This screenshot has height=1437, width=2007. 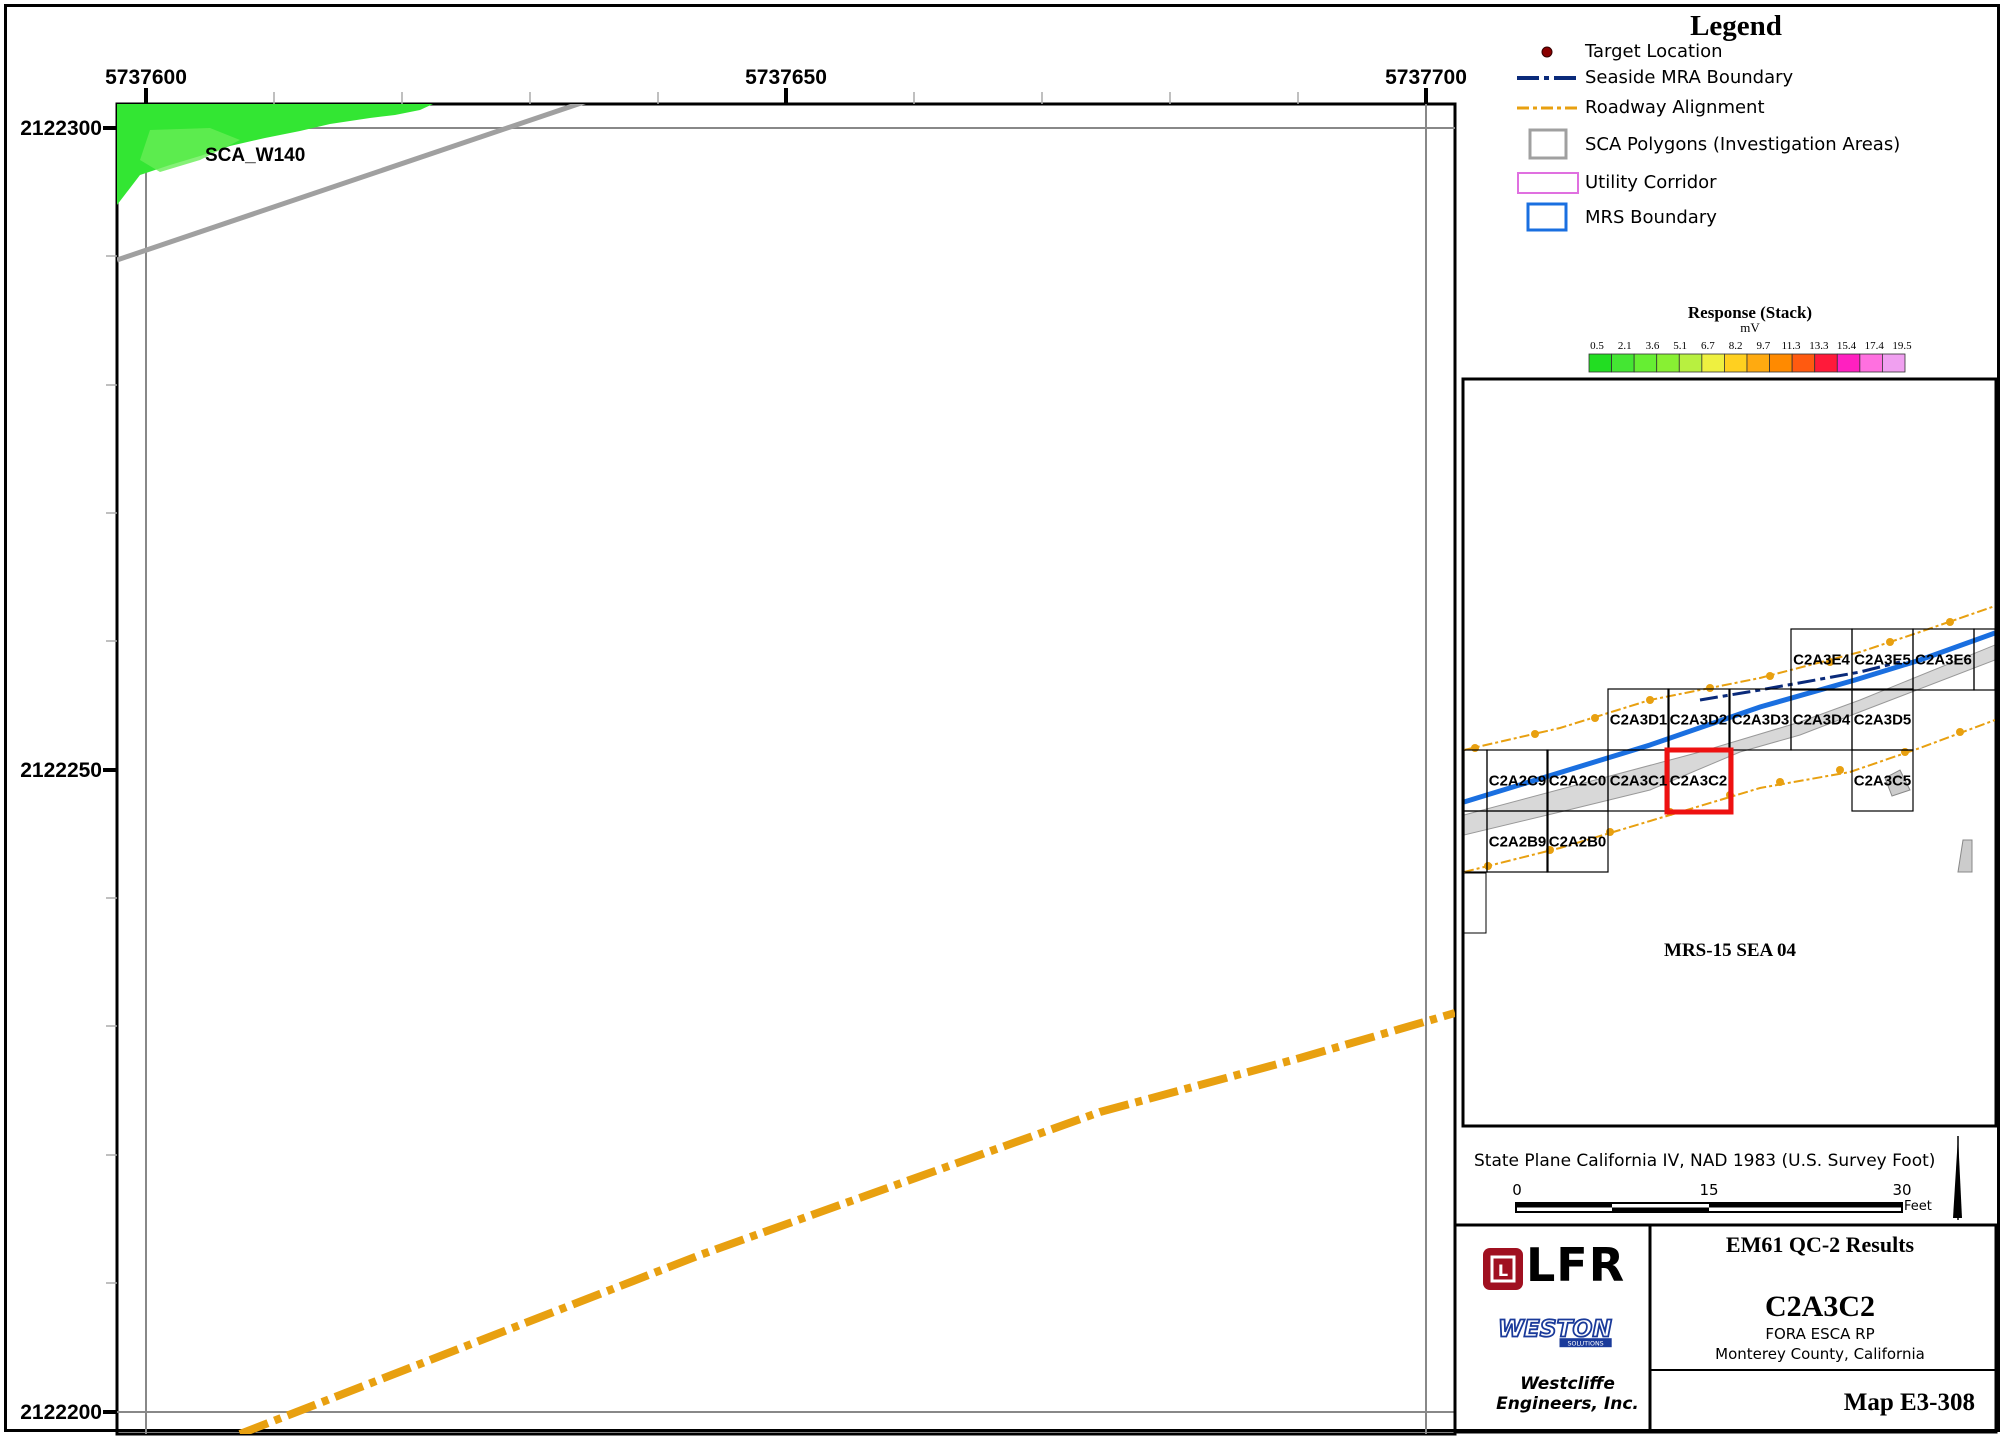 I want to click on y-axis-ticks, so click(x=110, y=770).